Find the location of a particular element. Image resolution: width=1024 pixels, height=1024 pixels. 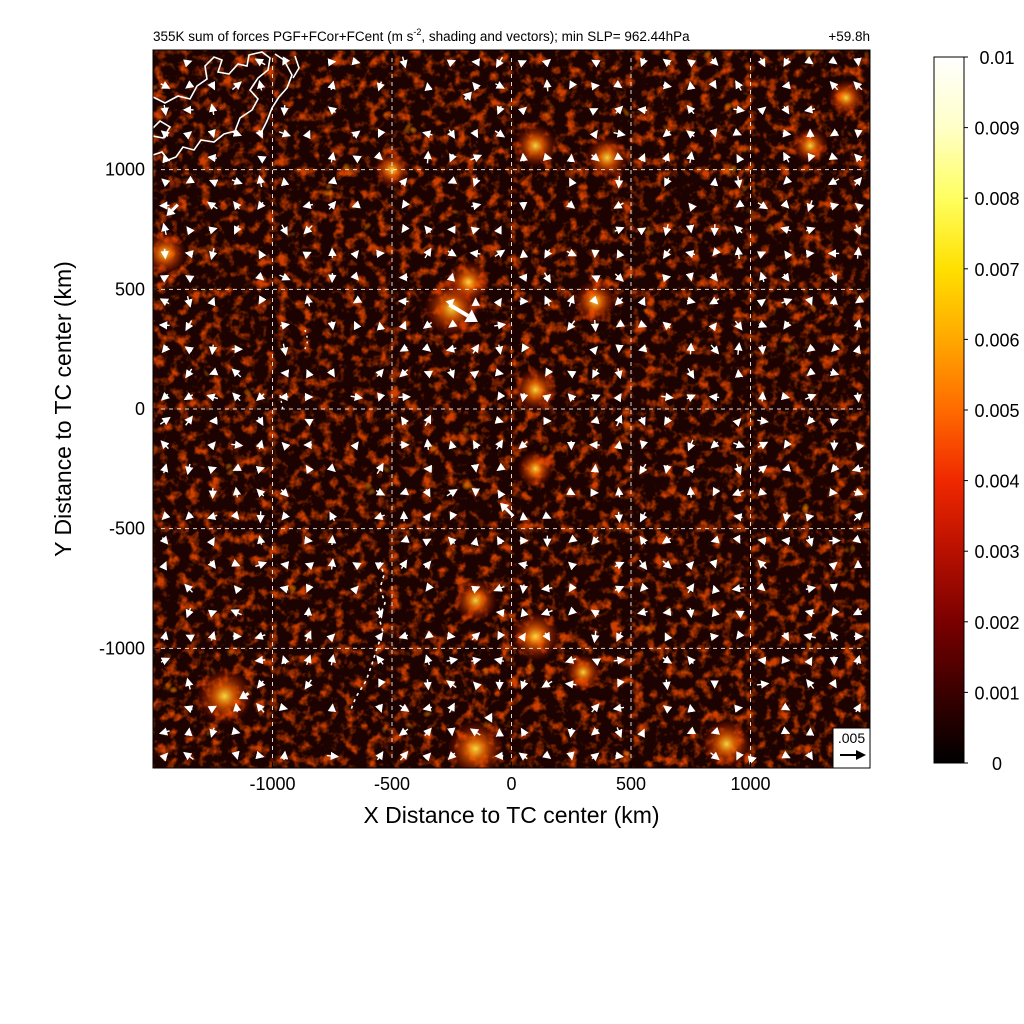

colorbar-tick-label: 0.005 is located at coordinates (996, 411).